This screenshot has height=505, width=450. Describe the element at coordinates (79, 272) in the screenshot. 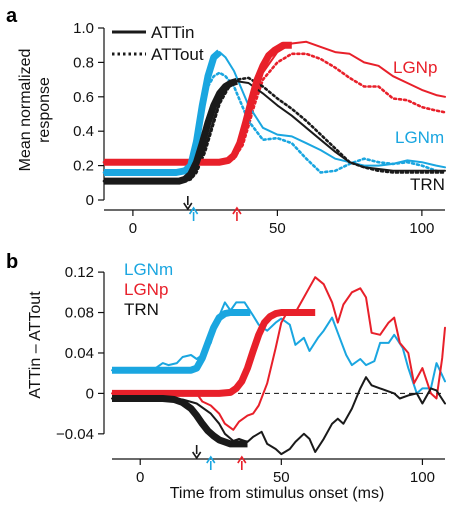

I see `y-tick-label: 0.12` at that location.